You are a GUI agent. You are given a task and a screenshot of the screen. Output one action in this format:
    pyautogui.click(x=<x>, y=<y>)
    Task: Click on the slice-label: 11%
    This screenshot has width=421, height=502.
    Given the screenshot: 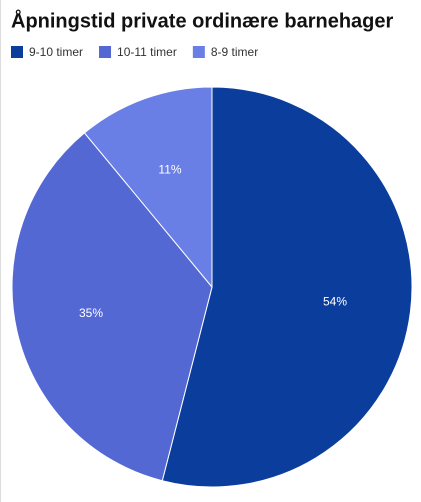 What is the action you would take?
    pyautogui.click(x=169, y=170)
    